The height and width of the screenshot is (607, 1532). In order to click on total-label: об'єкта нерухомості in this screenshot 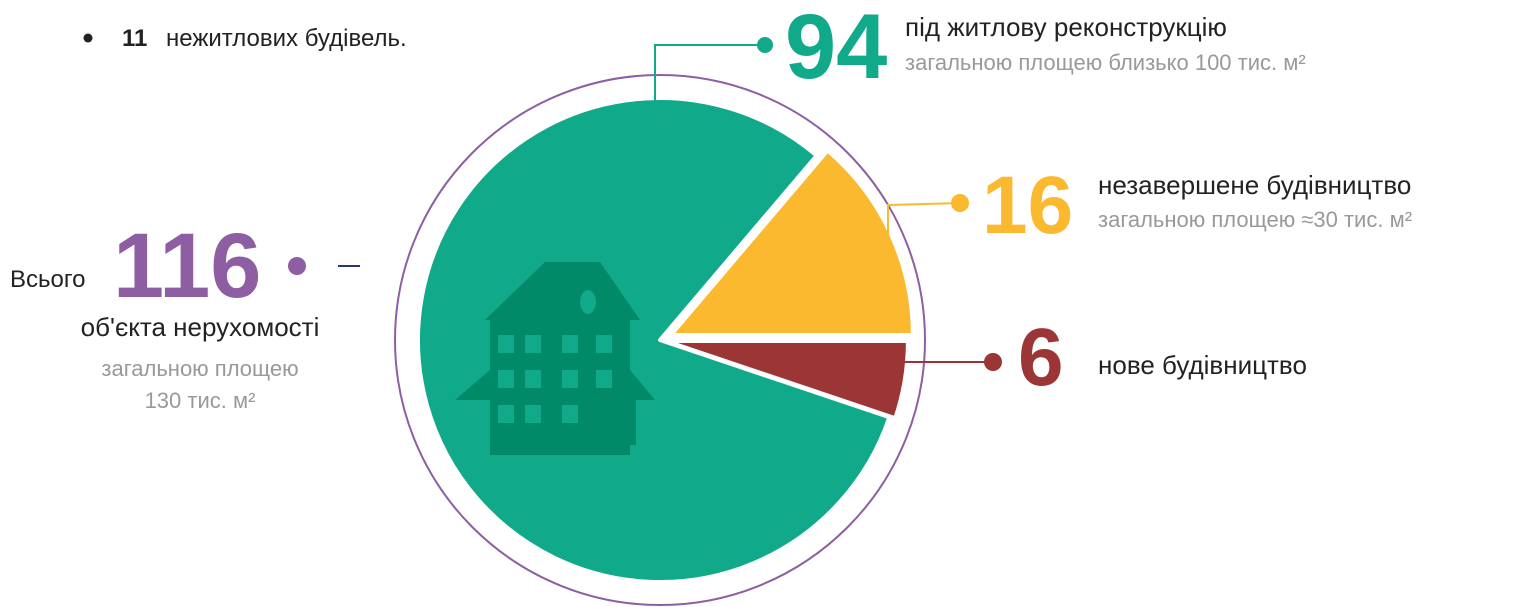, I will do `click(200, 327)`.